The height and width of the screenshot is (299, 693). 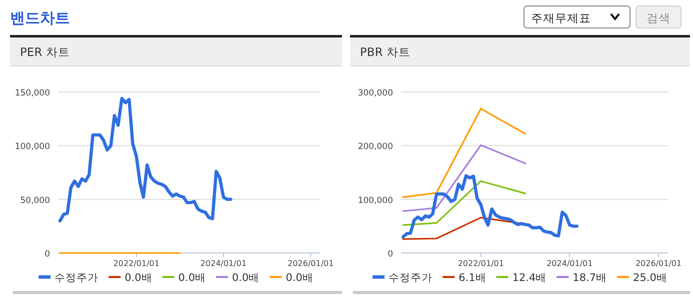 What do you see at coordinates (650, 278) in the screenshot?
I see `legend-label: 25.0배` at bounding box center [650, 278].